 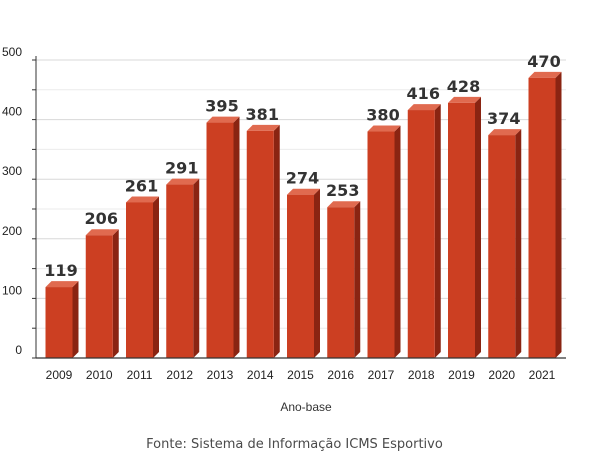 I want to click on bar-2009, so click(x=62, y=319).